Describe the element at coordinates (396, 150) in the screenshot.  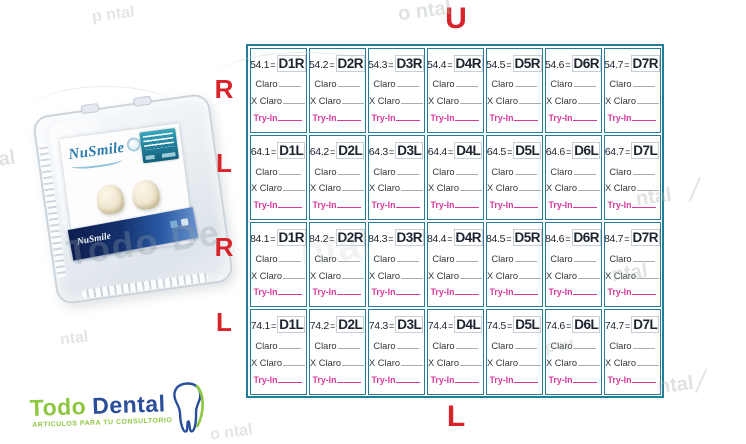
I see `cell-code-line: 64.3= D3L` at that location.